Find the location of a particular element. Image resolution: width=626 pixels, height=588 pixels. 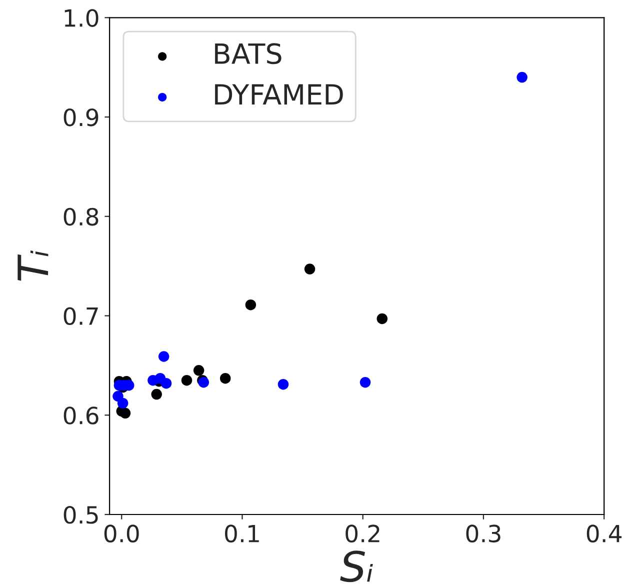

x-tick-label: 0.1 is located at coordinates (242, 533).